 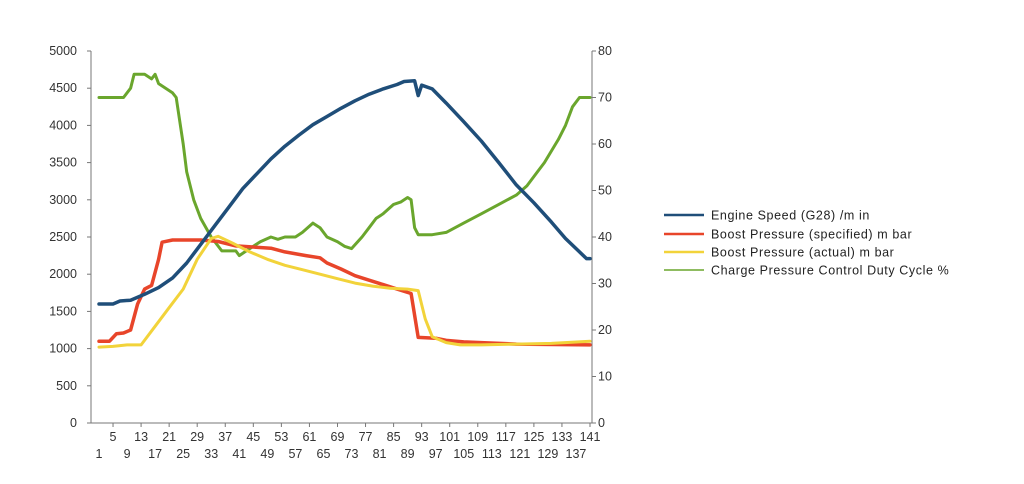 What do you see at coordinates (492, 454) in the screenshot?
I see `x-axis-tick-label: 113` at bounding box center [492, 454].